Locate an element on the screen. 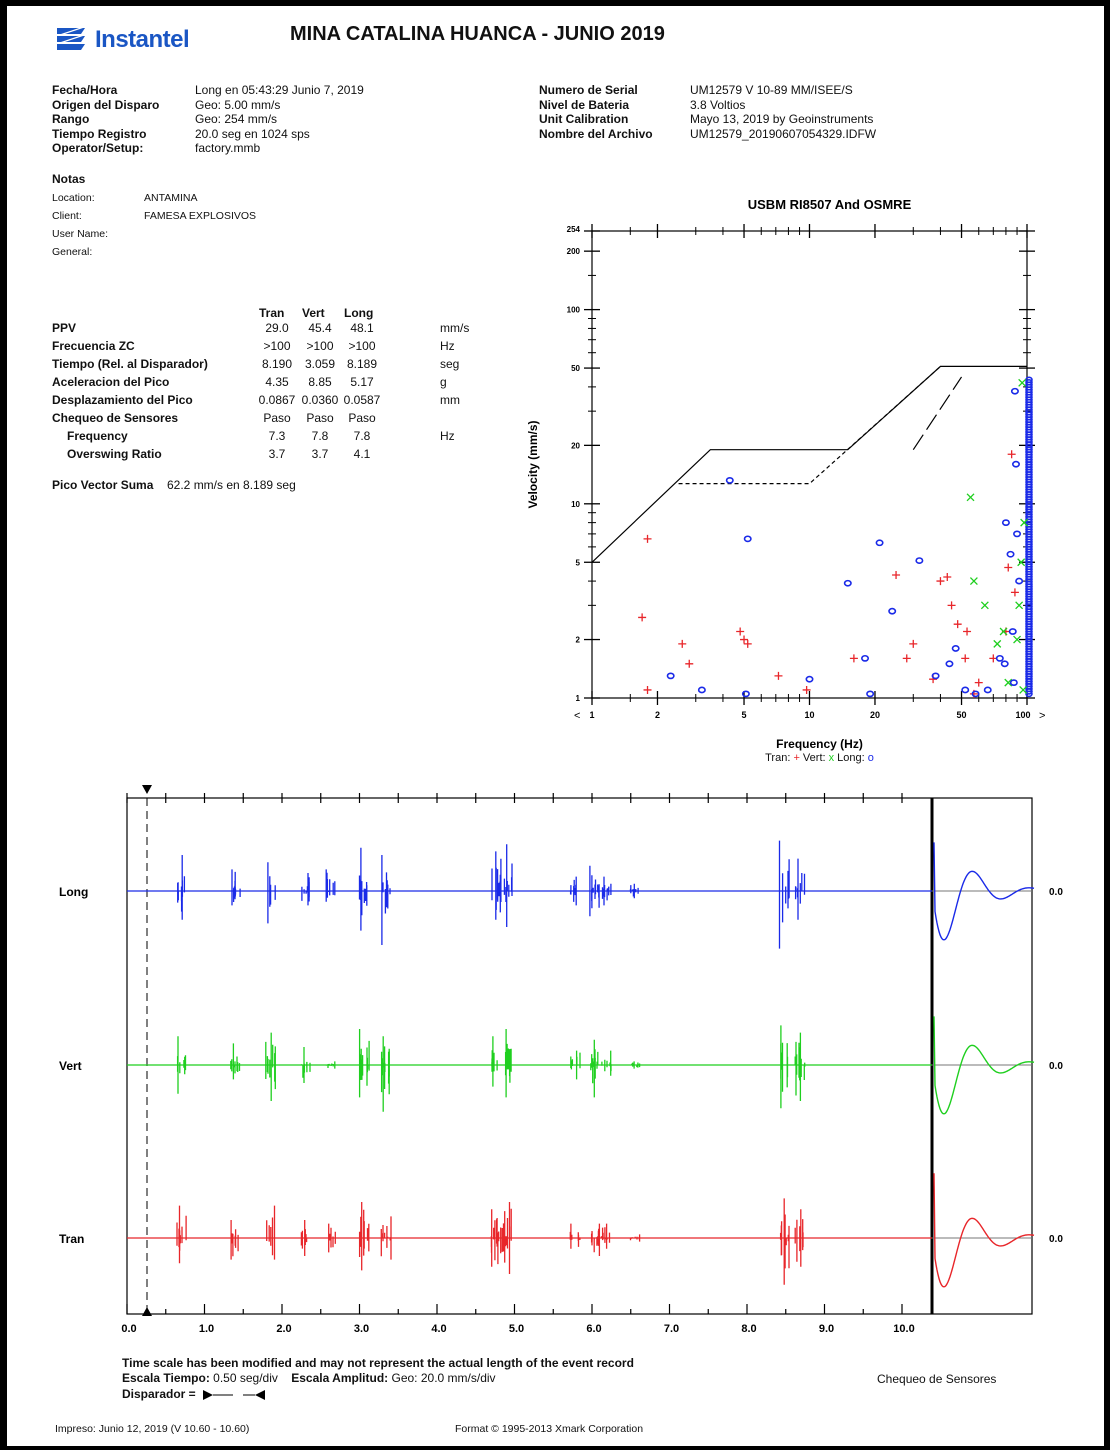 This screenshot has width=1110, height=1450. peak-cell: 3.059 is located at coordinates (320, 364).